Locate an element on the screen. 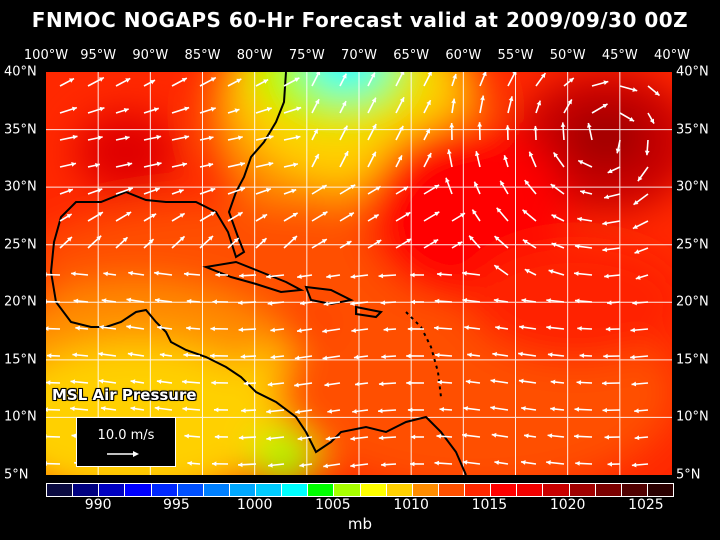  longitude-label: 40°W is located at coordinates (672, 55).